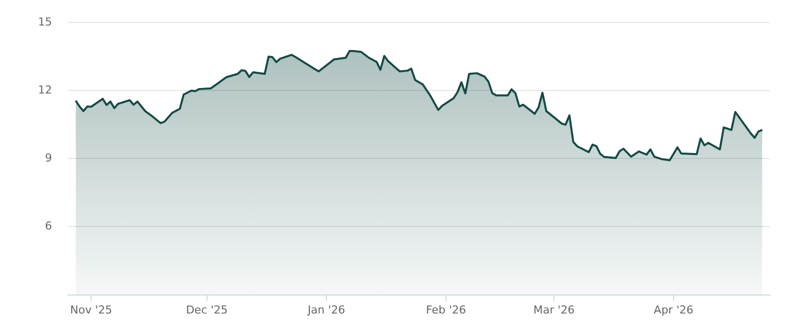  I want to click on x-tick-label: Feb '26, so click(446, 309).